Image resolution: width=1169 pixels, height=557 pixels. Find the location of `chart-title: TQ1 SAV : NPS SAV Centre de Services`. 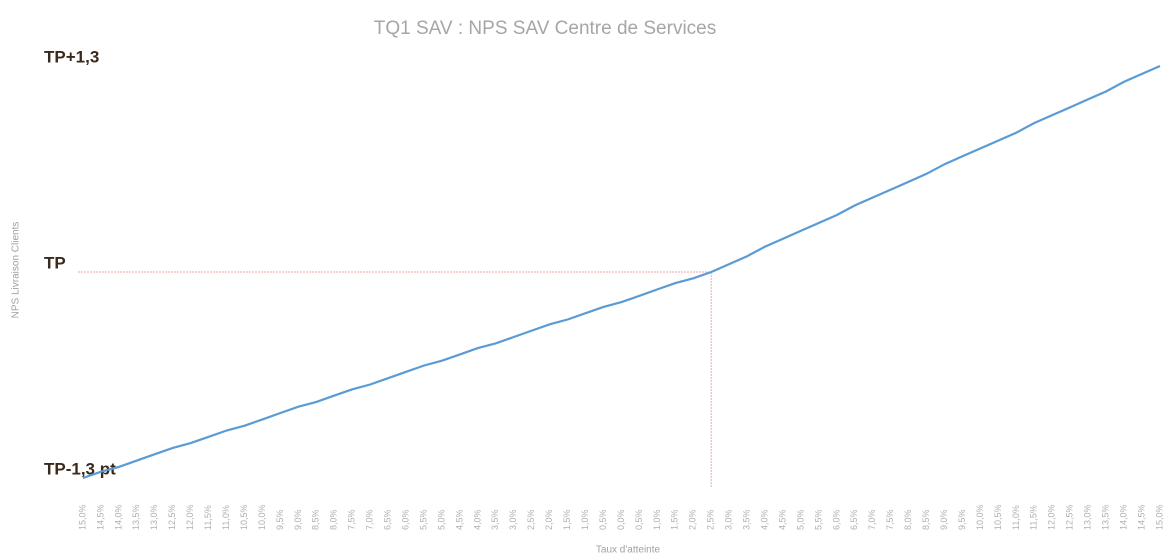

chart-title: TQ1 SAV : NPS SAV Centre de Services is located at coordinates (545, 28).